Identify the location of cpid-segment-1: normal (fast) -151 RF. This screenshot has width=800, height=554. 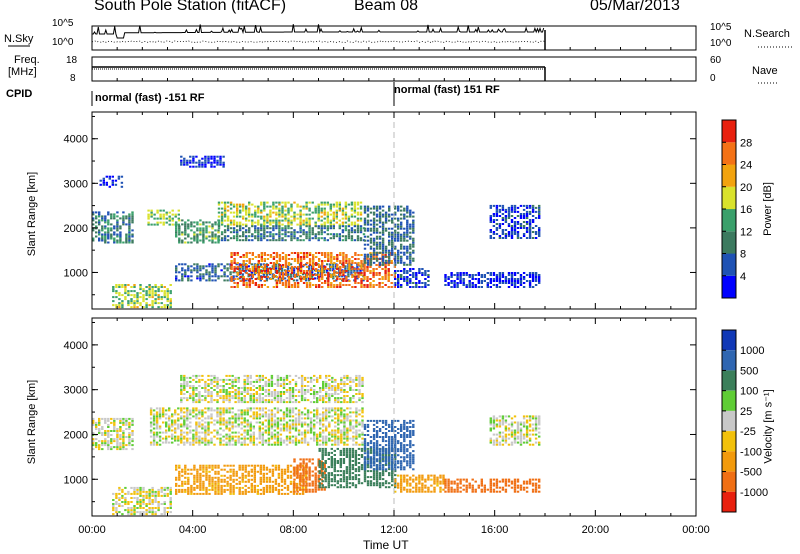
(150, 98).